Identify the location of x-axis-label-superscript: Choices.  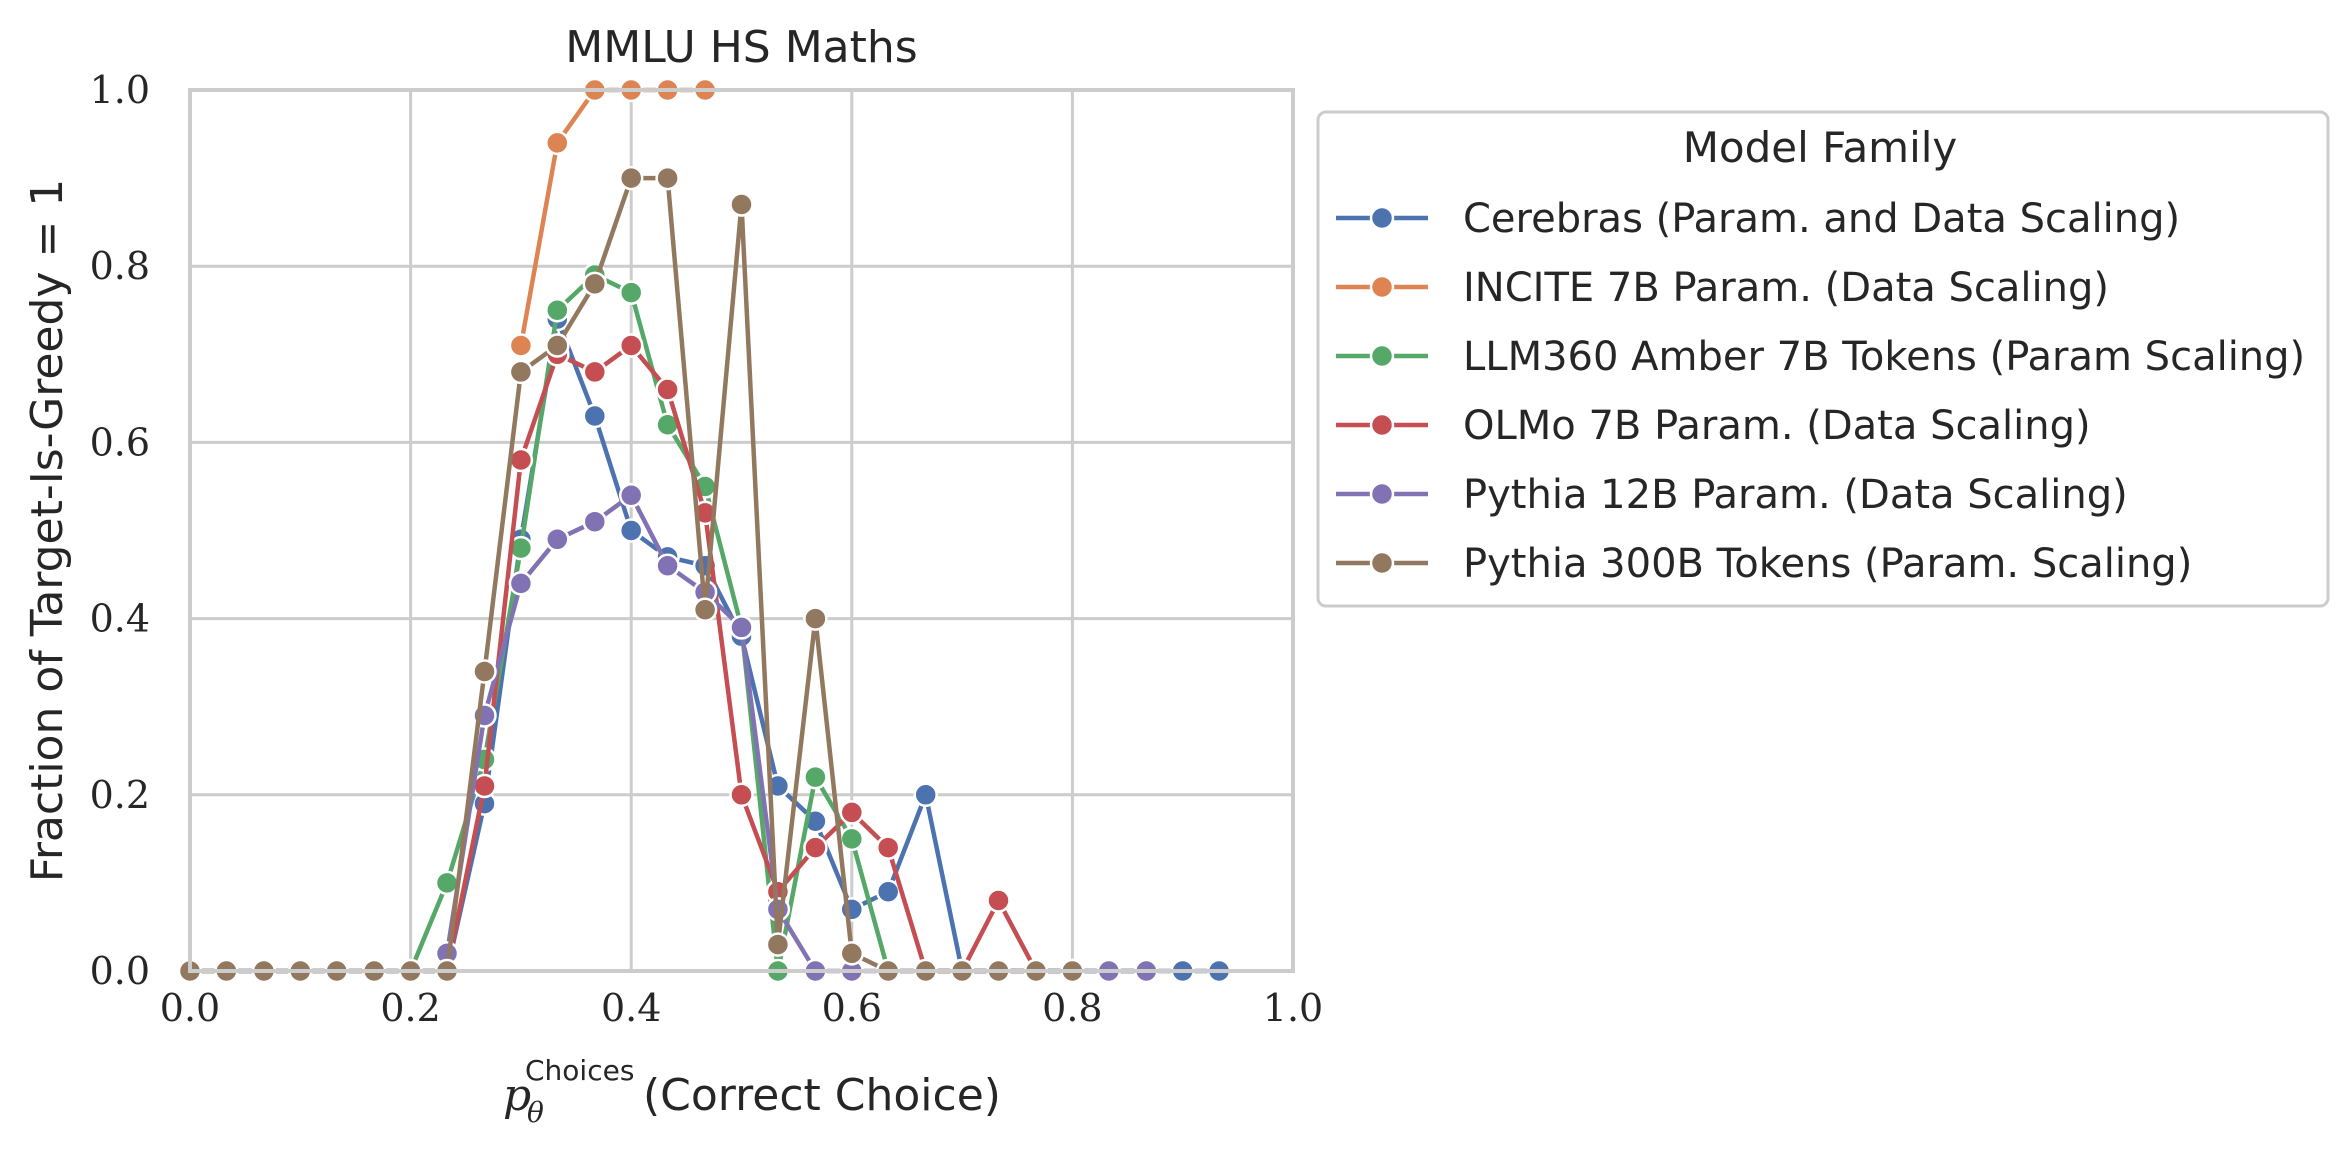
(579, 1070).